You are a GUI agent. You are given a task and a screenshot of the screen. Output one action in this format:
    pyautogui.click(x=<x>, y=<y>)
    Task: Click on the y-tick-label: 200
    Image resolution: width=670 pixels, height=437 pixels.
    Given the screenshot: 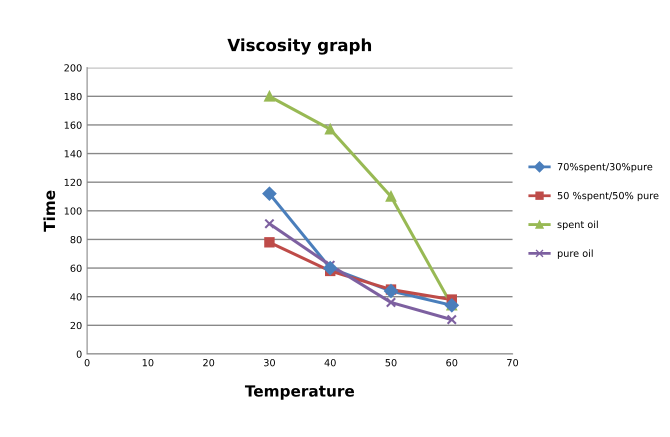 What is the action you would take?
    pyautogui.click(x=73, y=68)
    